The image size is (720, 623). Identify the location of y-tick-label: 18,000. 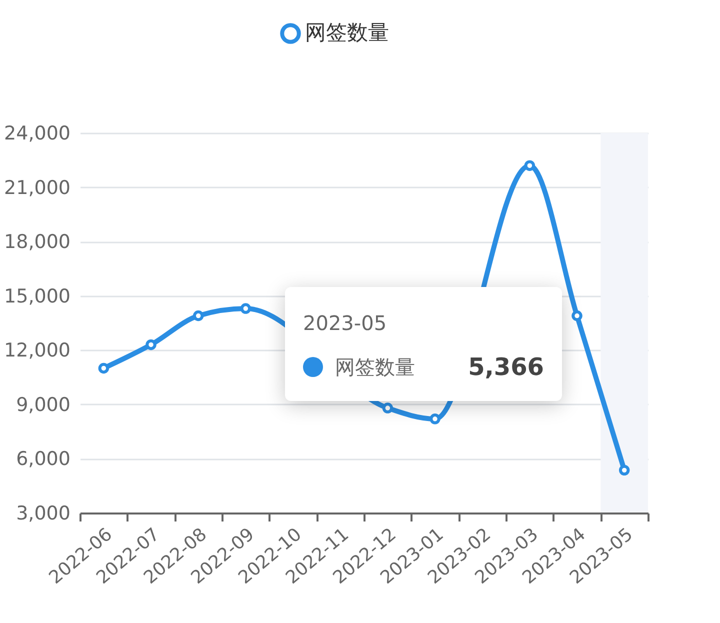
(37, 242).